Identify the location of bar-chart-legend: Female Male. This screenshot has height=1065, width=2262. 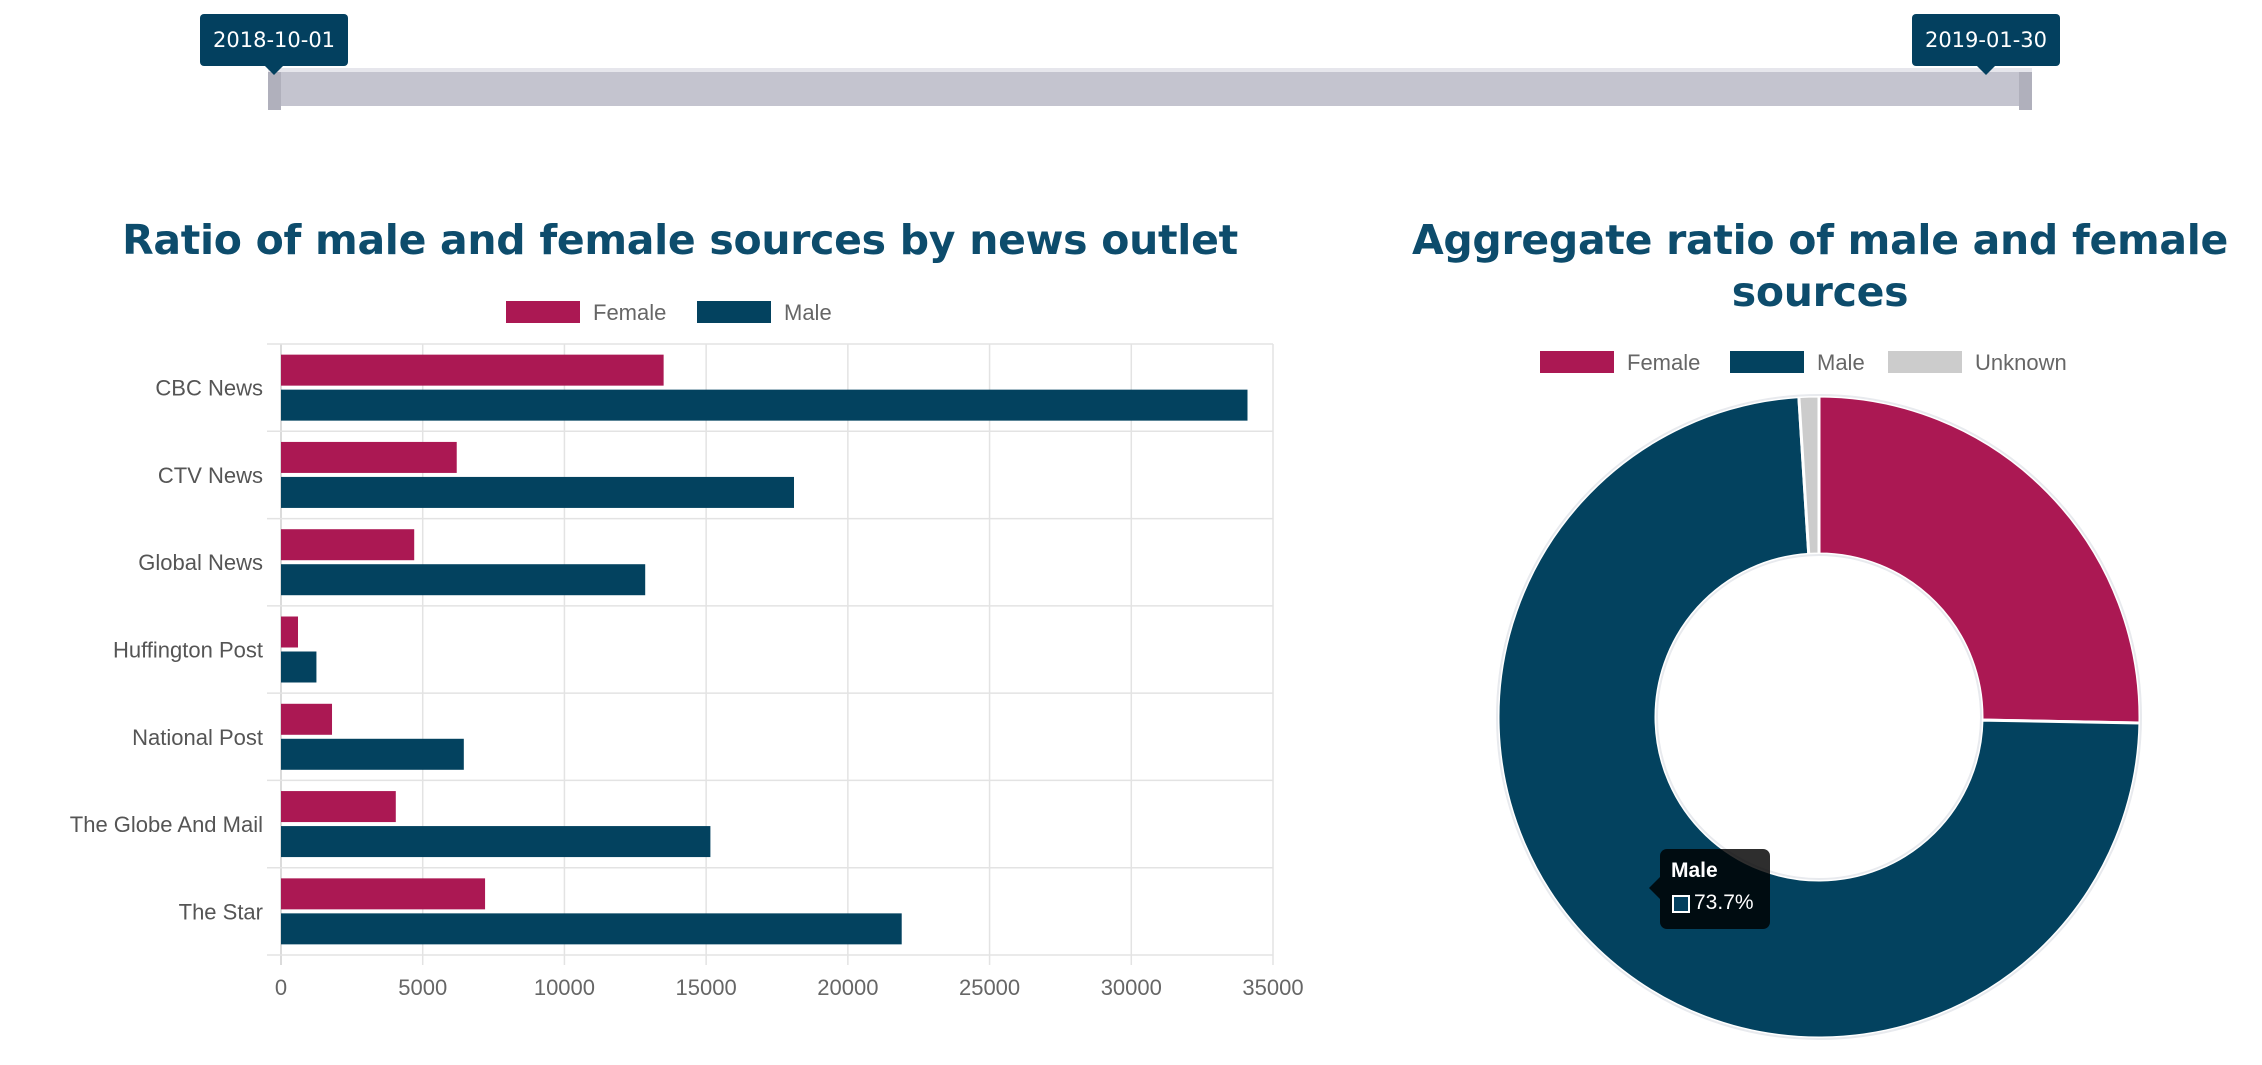
(668, 312).